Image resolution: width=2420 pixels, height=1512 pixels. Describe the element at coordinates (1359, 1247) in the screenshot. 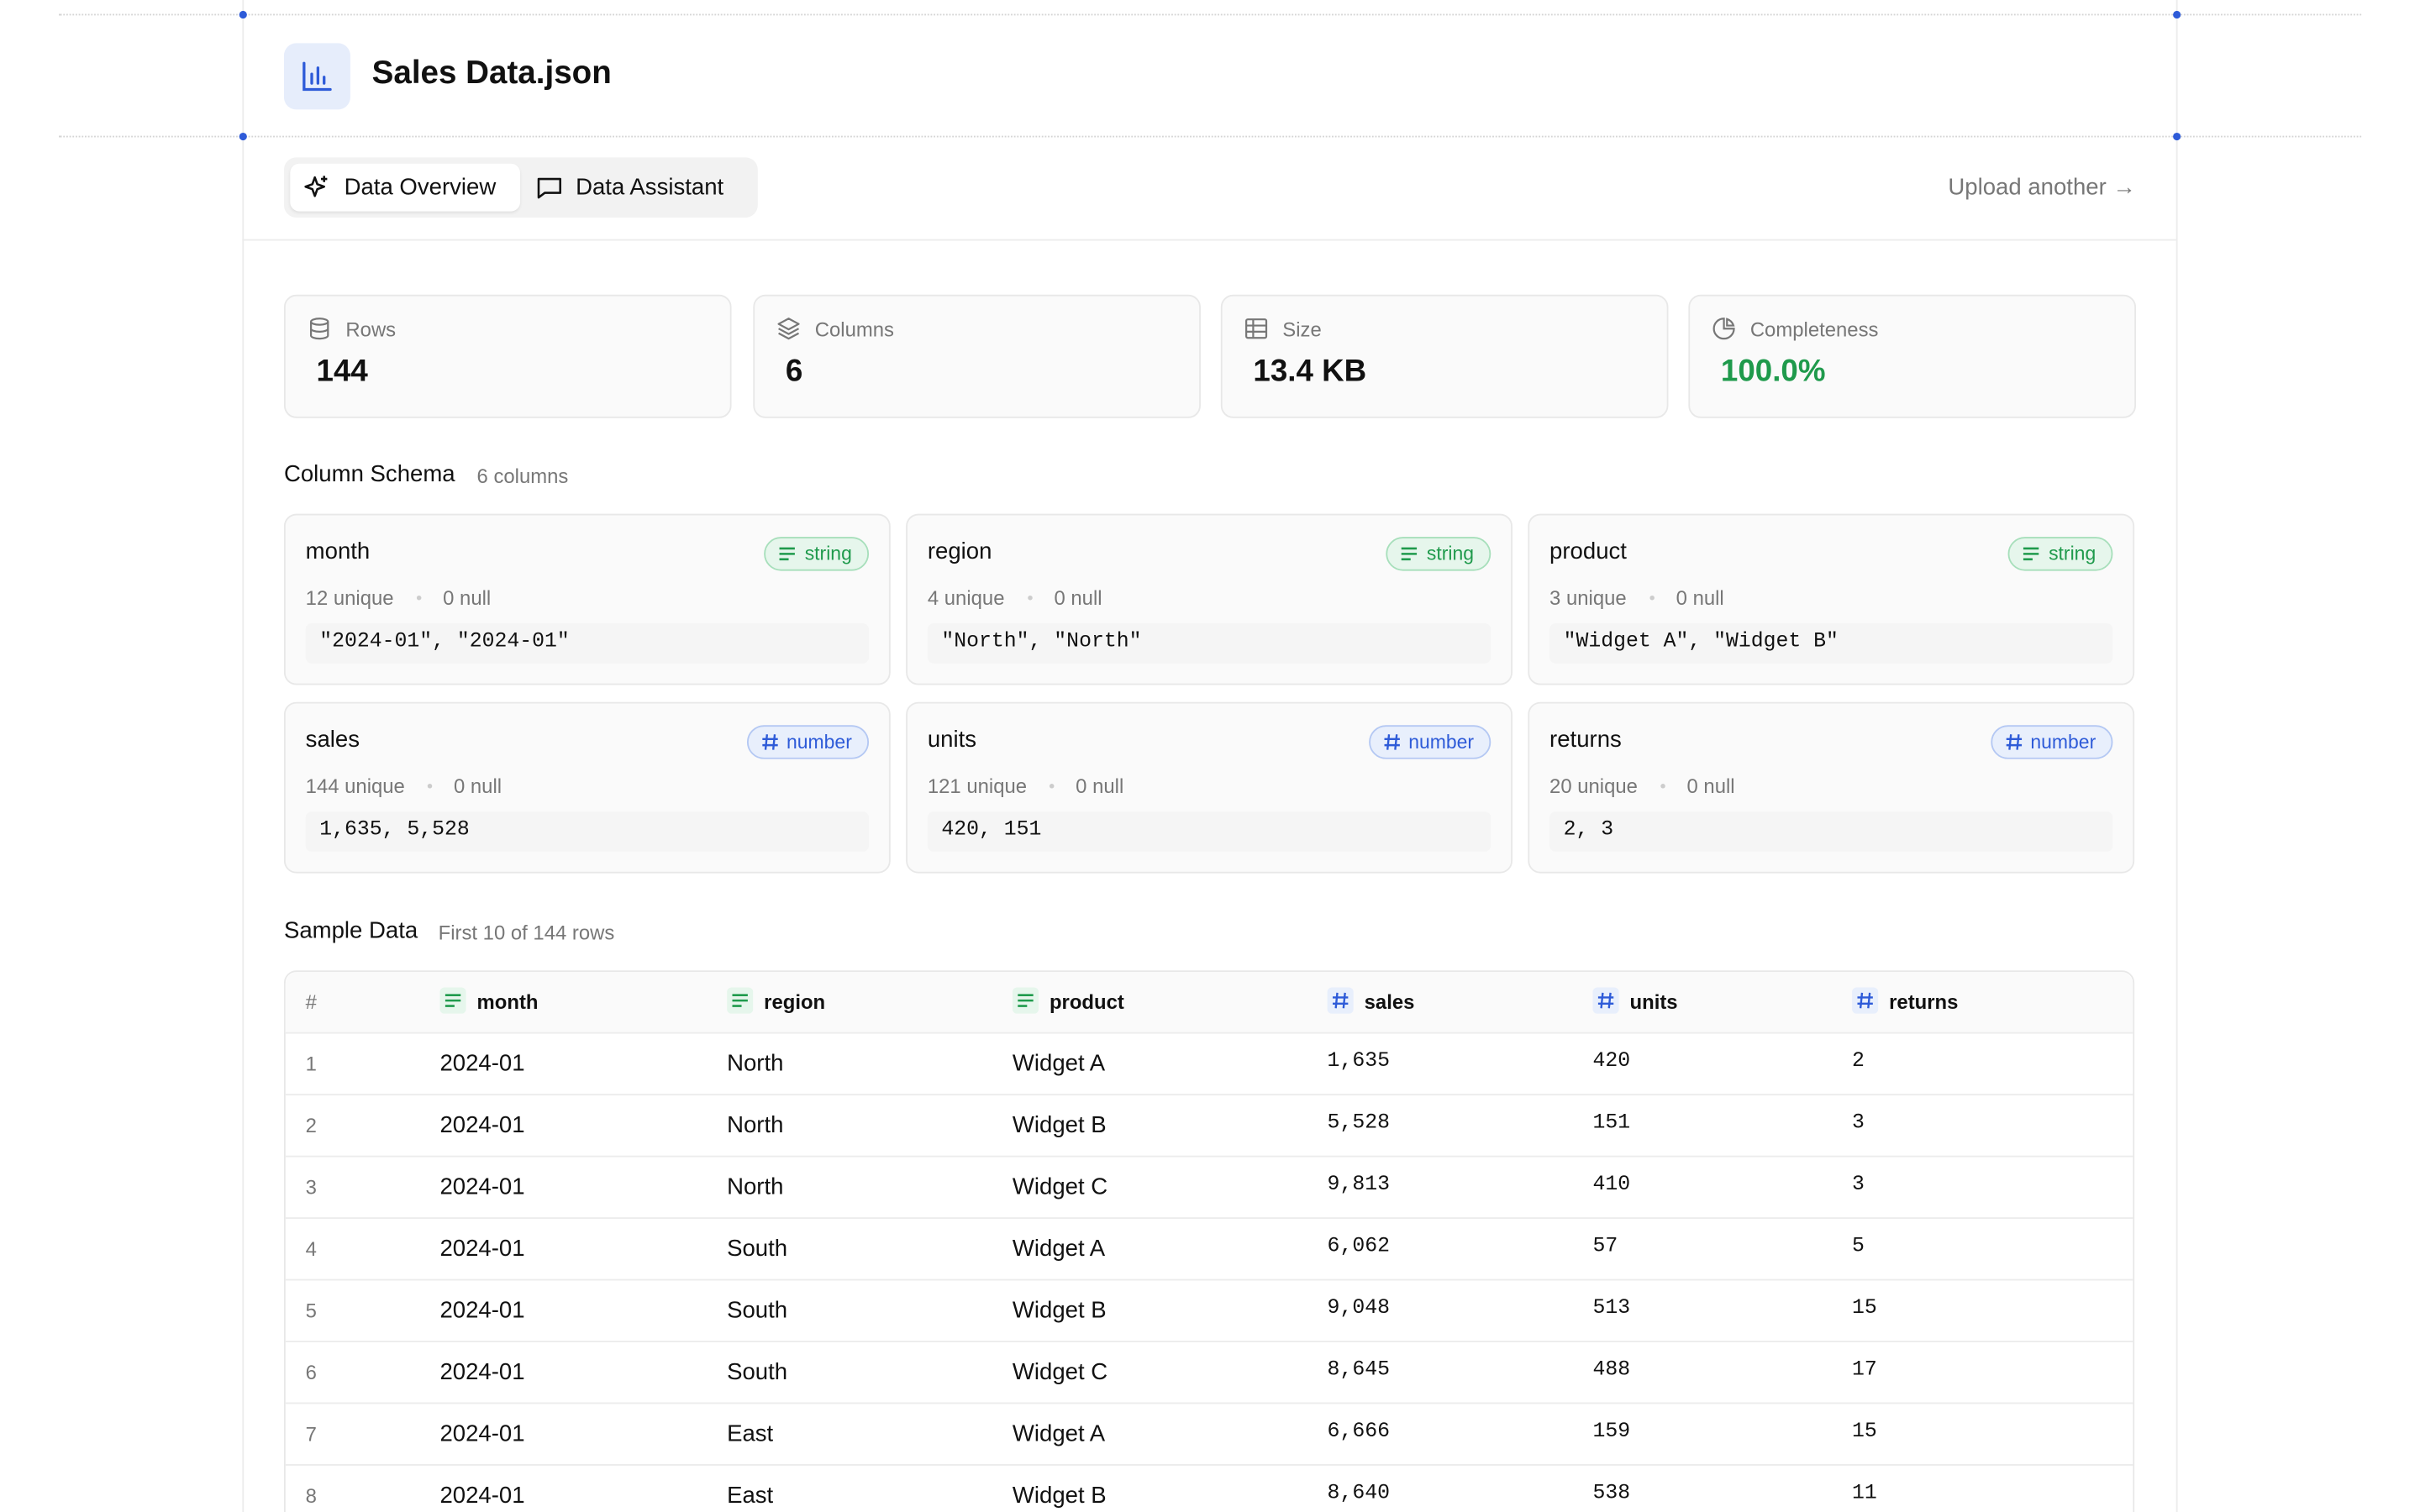

I see `table-cell: 6,062` at that location.